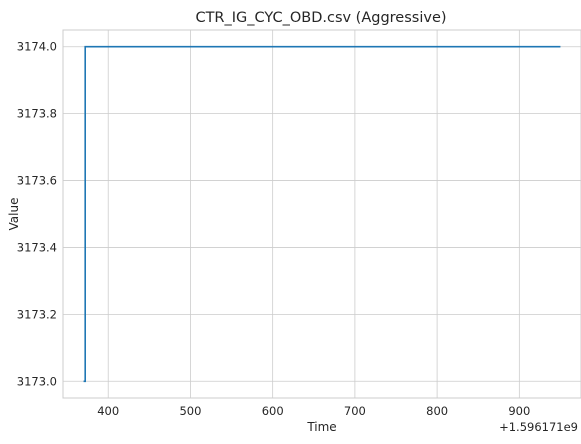 Image resolution: width=581 pixels, height=444 pixels. Describe the element at coordinates (37, 214) in the screenshot. I see `y-tick-labels: 3173.0 3173.2 3173.4 3173.6 3173.8 3174.0` at that location.